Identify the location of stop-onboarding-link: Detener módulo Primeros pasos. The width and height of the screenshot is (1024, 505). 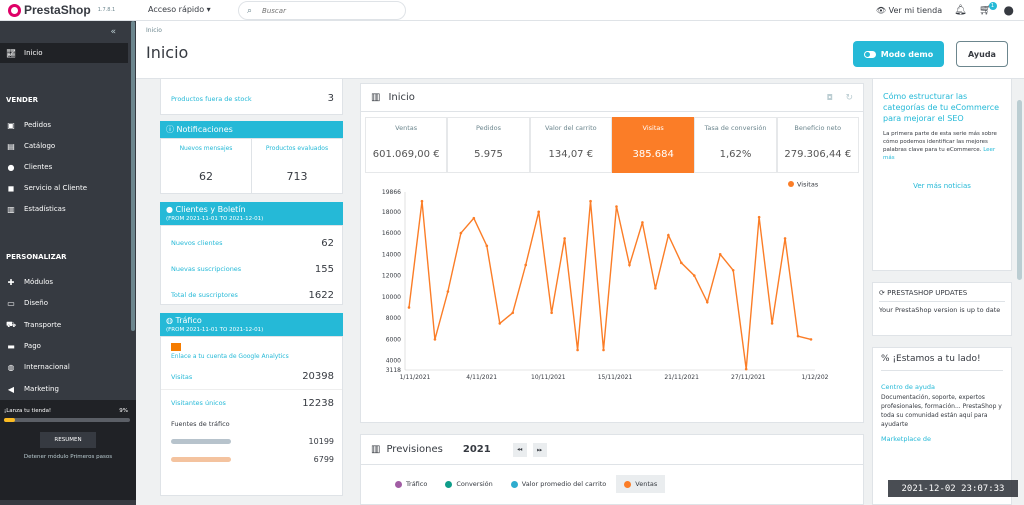
(68, 457).